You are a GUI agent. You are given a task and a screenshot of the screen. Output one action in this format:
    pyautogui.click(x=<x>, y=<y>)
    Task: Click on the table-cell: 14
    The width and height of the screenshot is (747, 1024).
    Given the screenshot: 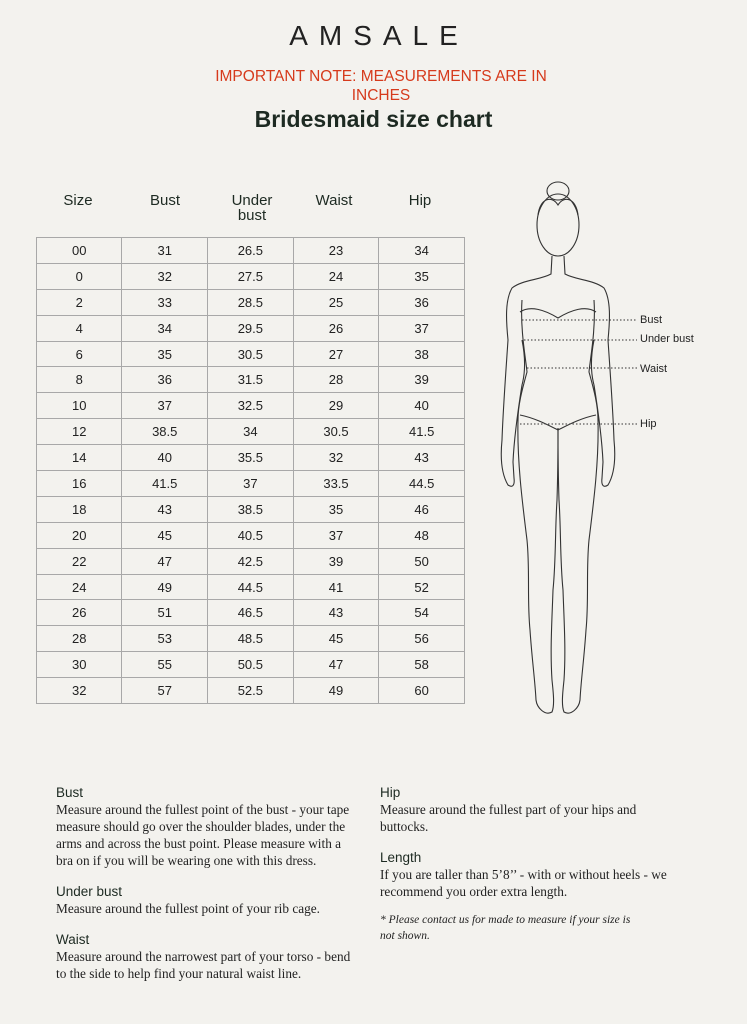 What is the action you would take?
    pyautogui.click(x=79, y=458)
    